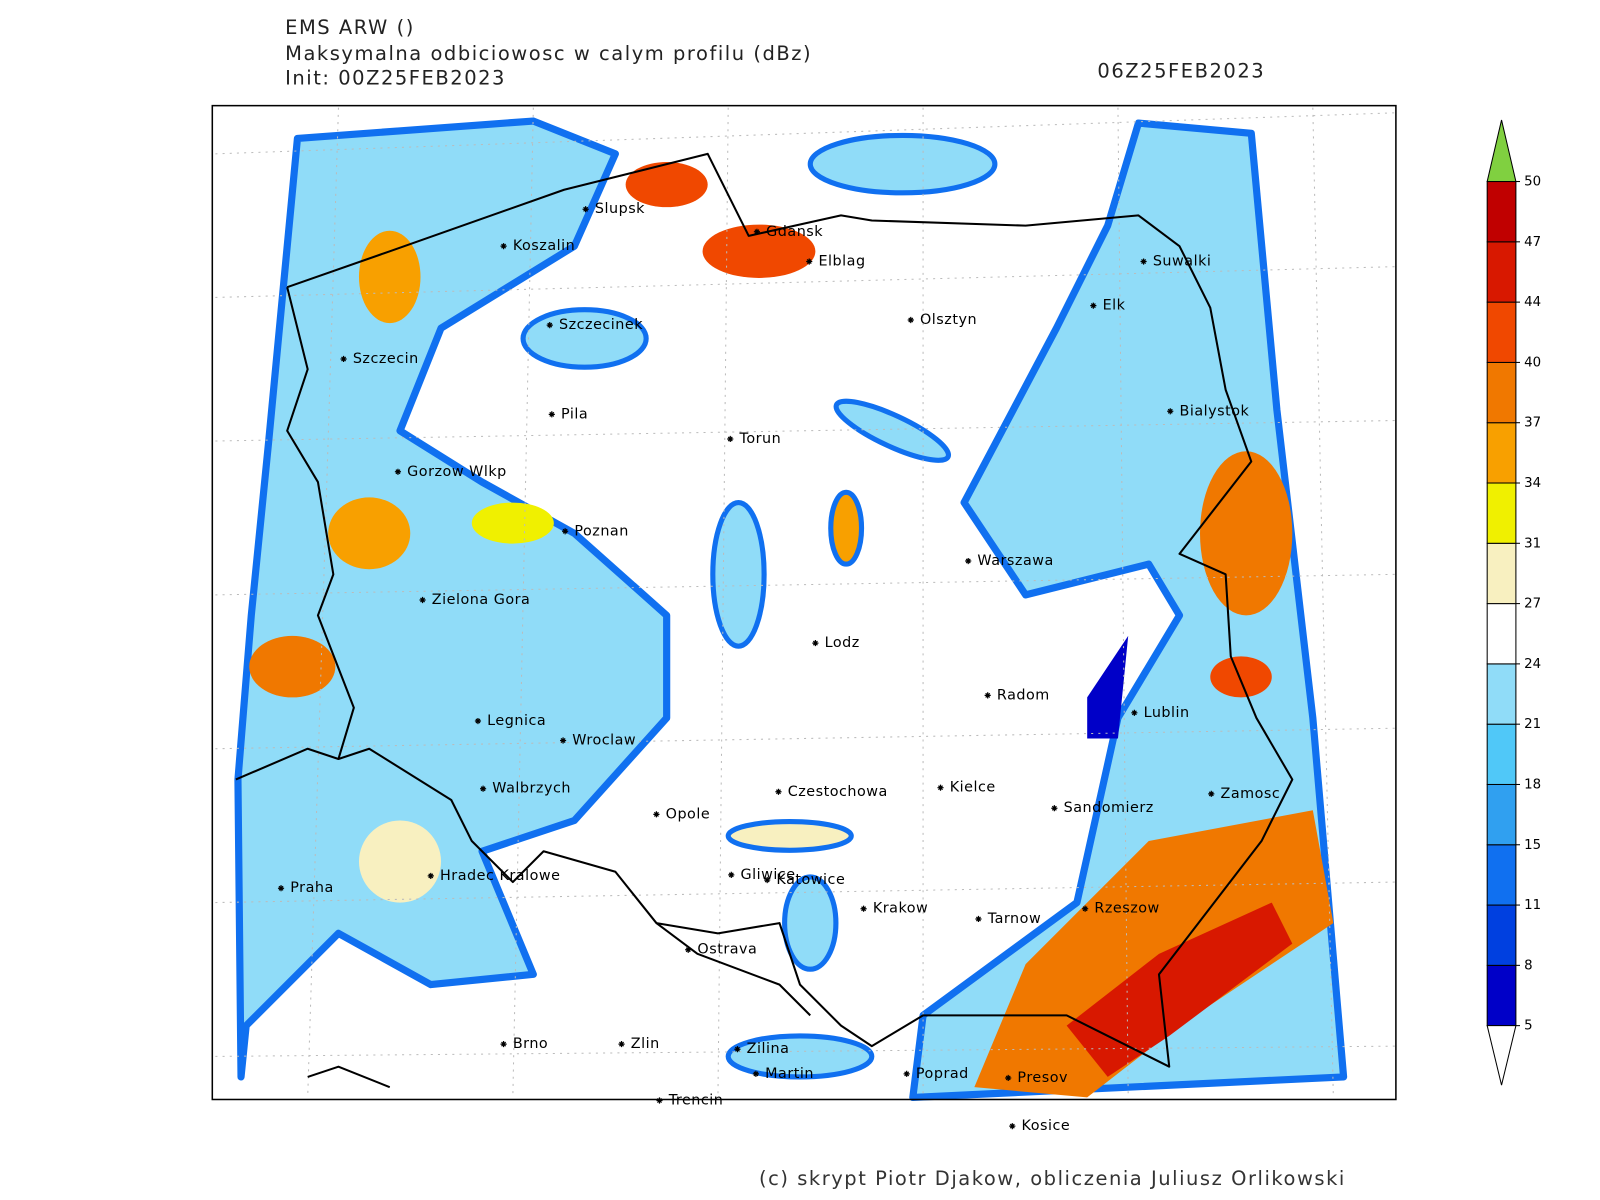 The height and width of the screenshot is (1200, 1600). What do you see at coordinates (794, 232) in the screenshot?
I see `city-label: Gdansk` at bounding box center [794, 232].